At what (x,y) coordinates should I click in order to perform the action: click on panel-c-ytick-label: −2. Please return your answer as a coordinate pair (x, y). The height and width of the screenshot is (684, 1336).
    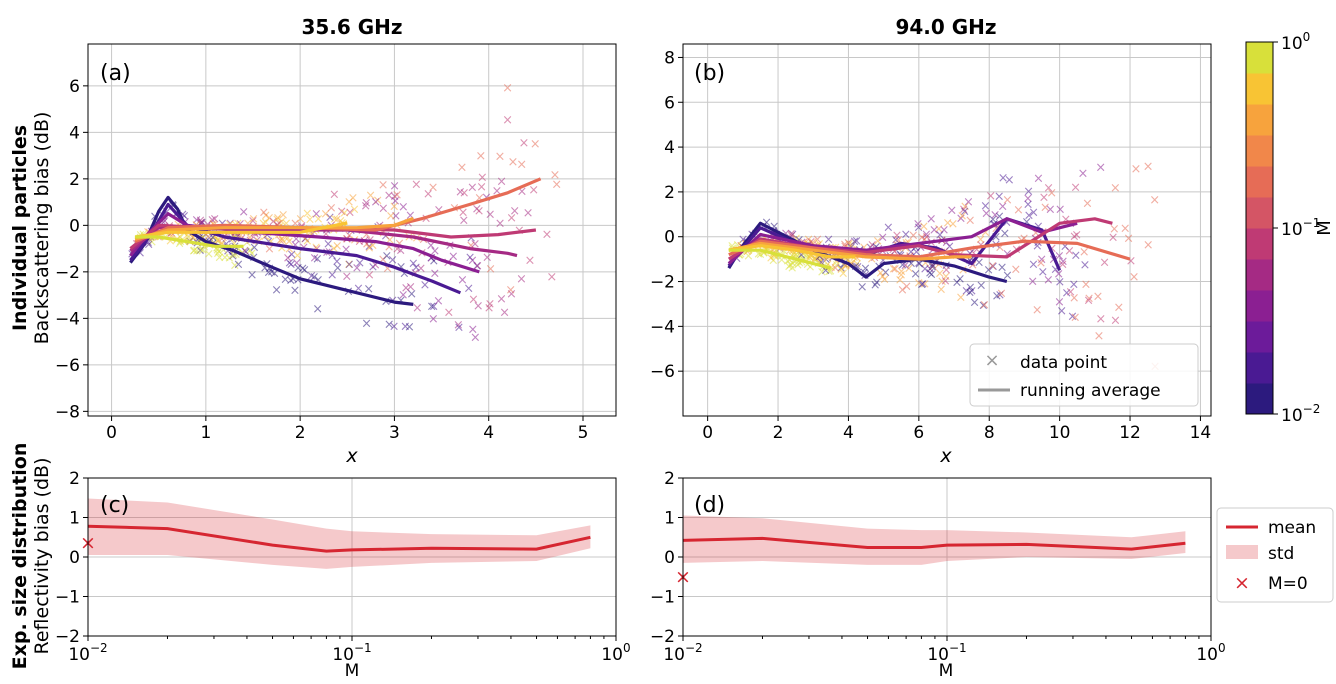
    Looking at the image, I should click on (67, 637).